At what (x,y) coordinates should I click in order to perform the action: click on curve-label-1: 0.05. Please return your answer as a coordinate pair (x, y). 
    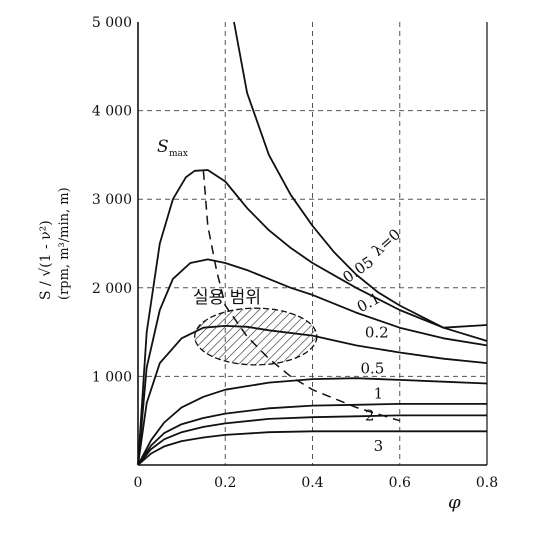
    Looking at the image, I should click on (358, 270).